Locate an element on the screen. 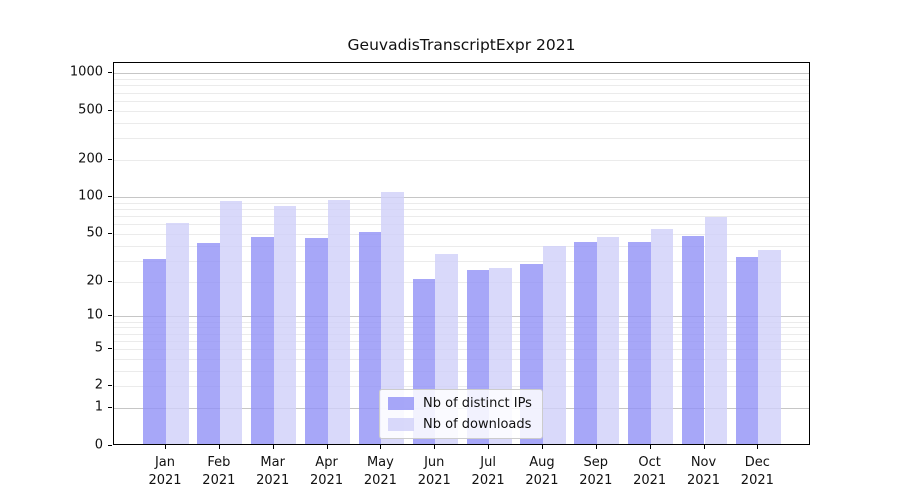  y-tick-label-1000: 1000 is located at coordinates (86, 72).